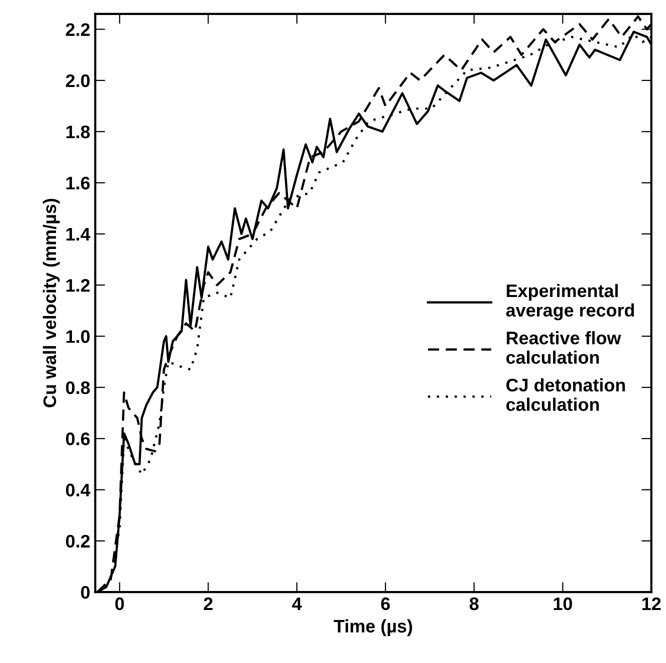 Image resolution: width=666 pixels, height=663 pixels. Describe the element at coordinates (563, 603) in the screenshot. I see `x-tick-label: 10` at that location.